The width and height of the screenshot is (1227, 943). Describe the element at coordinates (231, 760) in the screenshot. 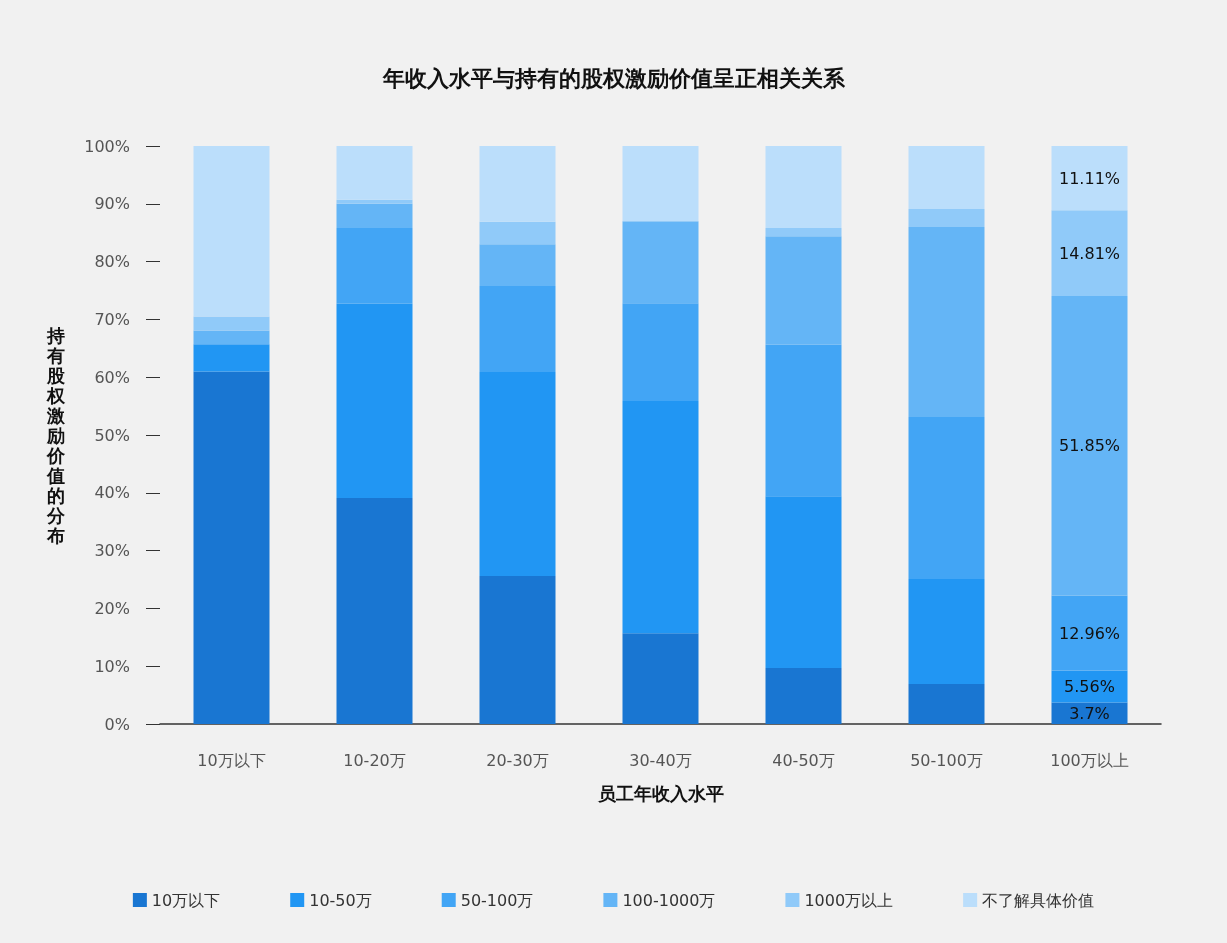

I see `x-tick-label: 10万以下` at that location.